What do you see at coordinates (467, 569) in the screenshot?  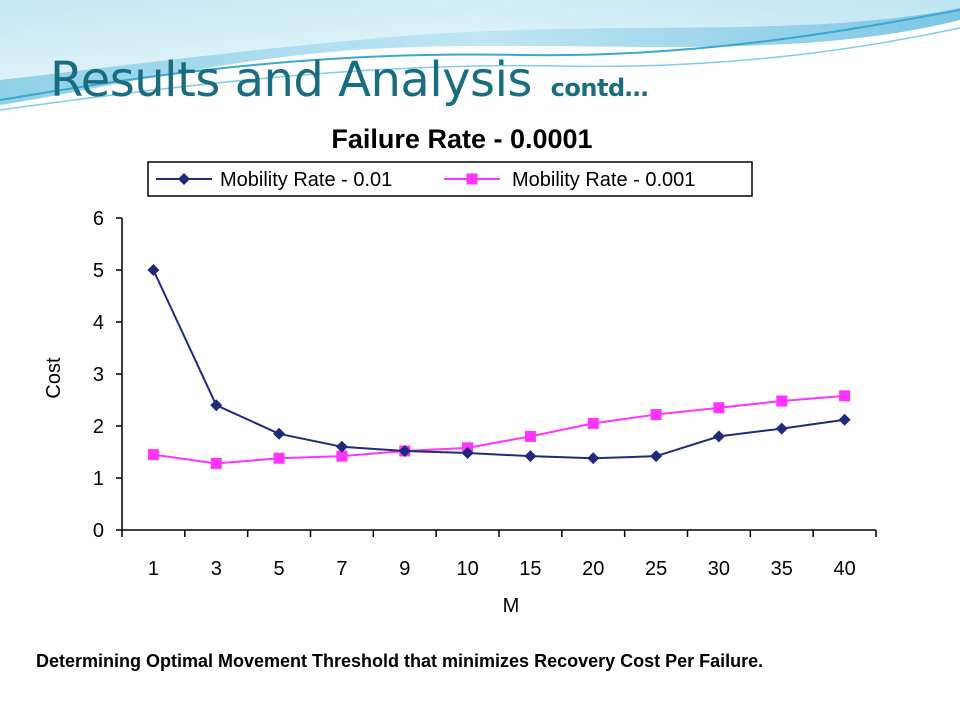 I see `x-tick-label: 10` at bounding box center [467, 569].